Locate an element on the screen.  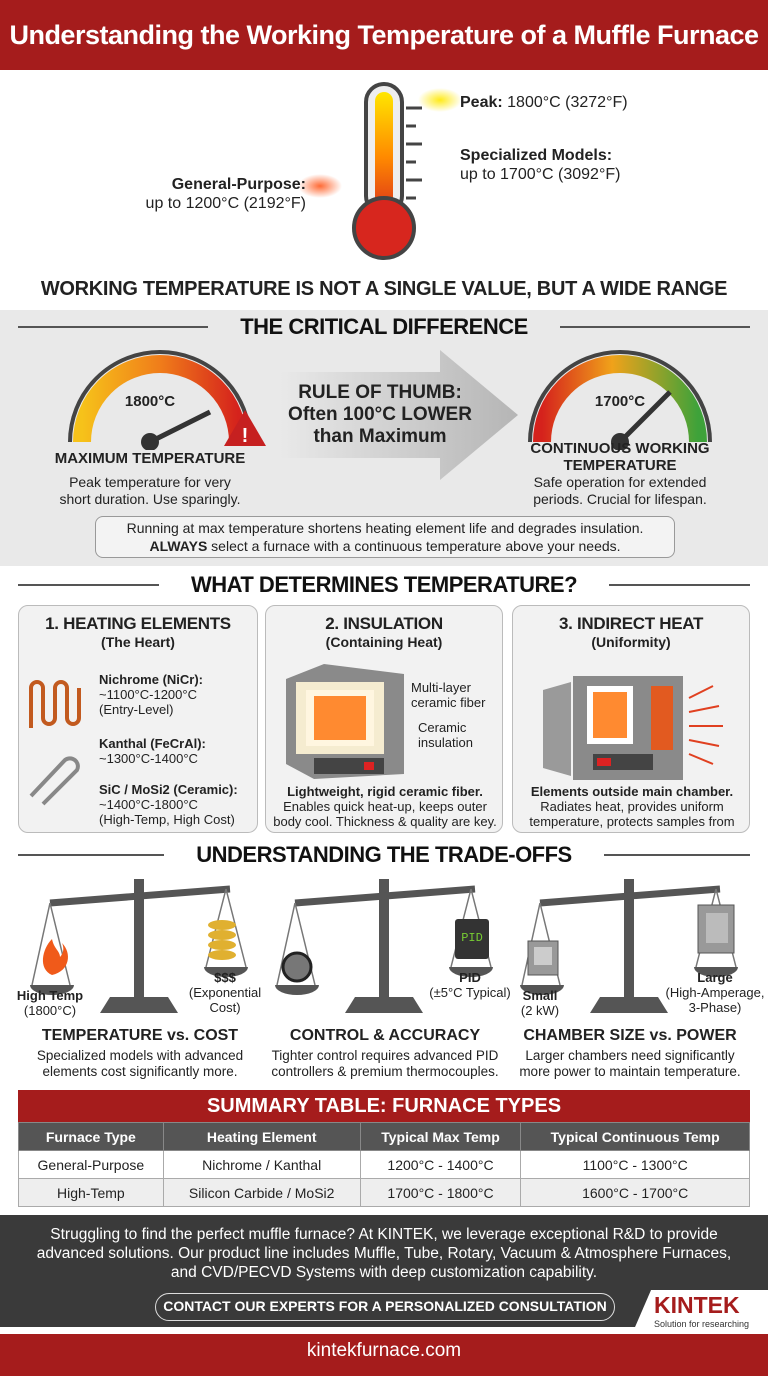
table-cell: General-Purpose is located at coordinates (91, 1164).